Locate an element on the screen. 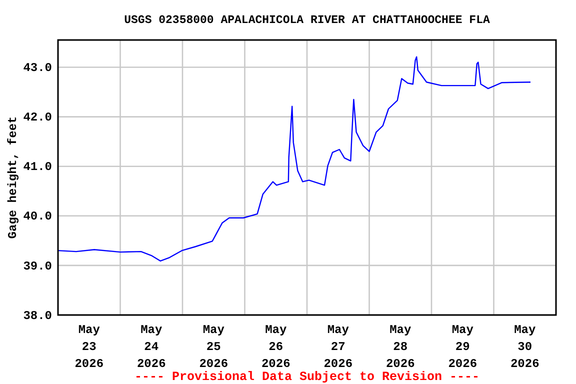 This screenshot has height=384, width=576. x-tick-label: May 25 2026 is located at coordinates (213, 347).